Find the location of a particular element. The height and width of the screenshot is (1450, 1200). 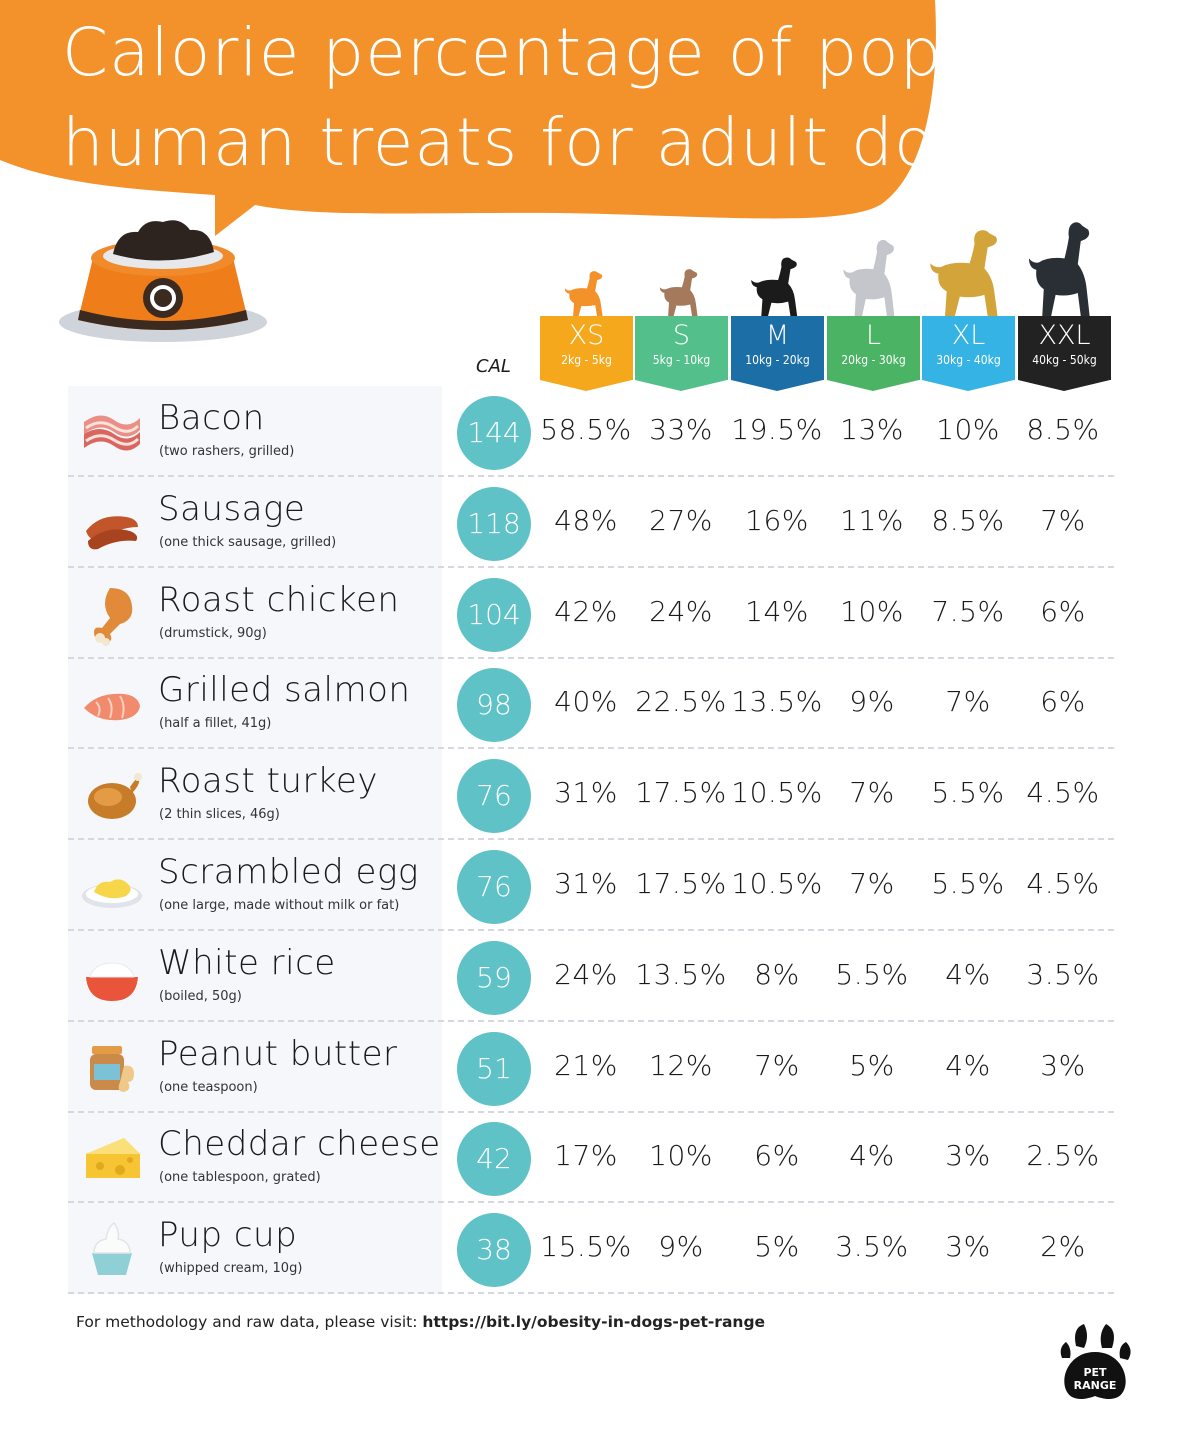

percent-cell-s: 22.5% is located at coordinates (681, 702).